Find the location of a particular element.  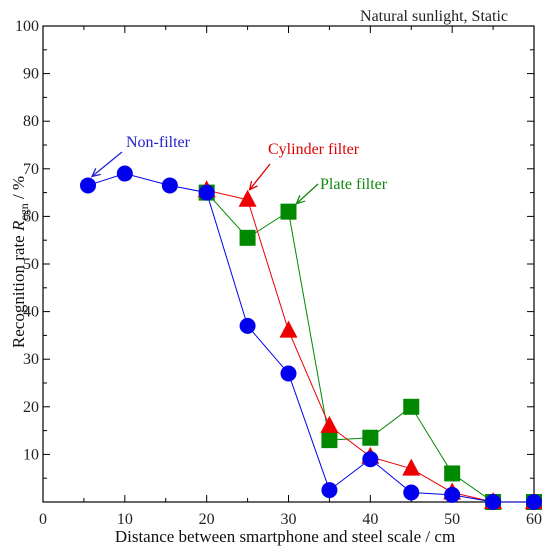

annotation-plate-filter: Plate filter is located at coordinates (354, 184).